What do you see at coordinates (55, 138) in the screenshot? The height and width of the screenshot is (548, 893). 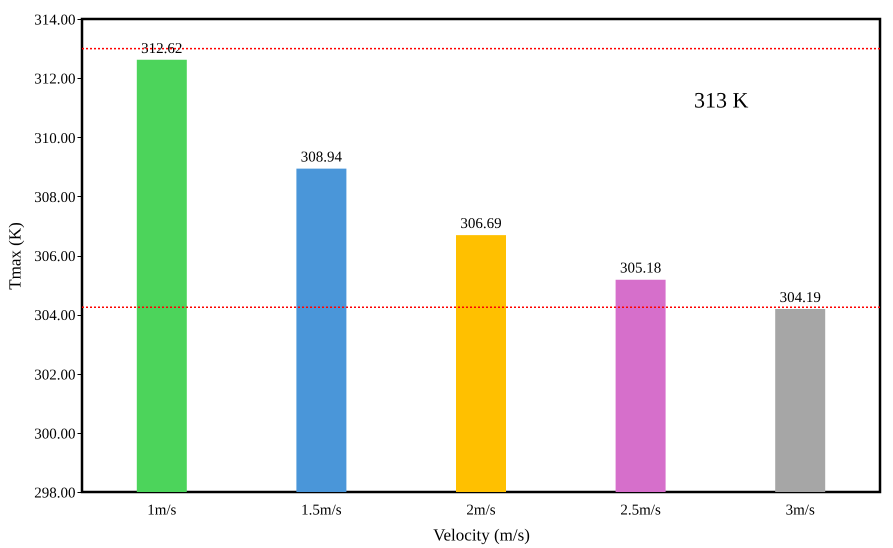 I see `y-tick-label: 310.00` at bounding box center [55, 138].